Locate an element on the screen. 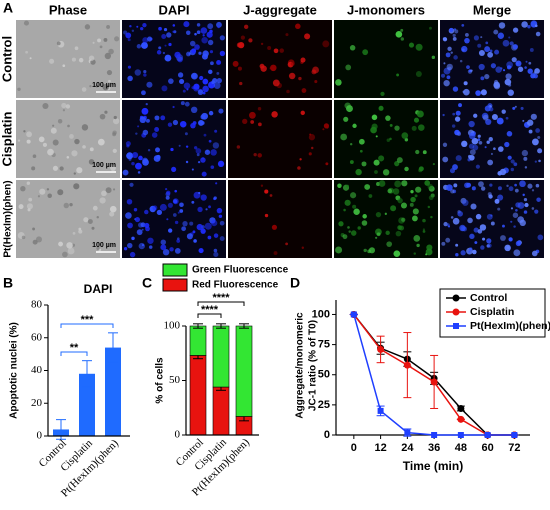  y-tick-label: 50 is located at coordinates (175, 380).